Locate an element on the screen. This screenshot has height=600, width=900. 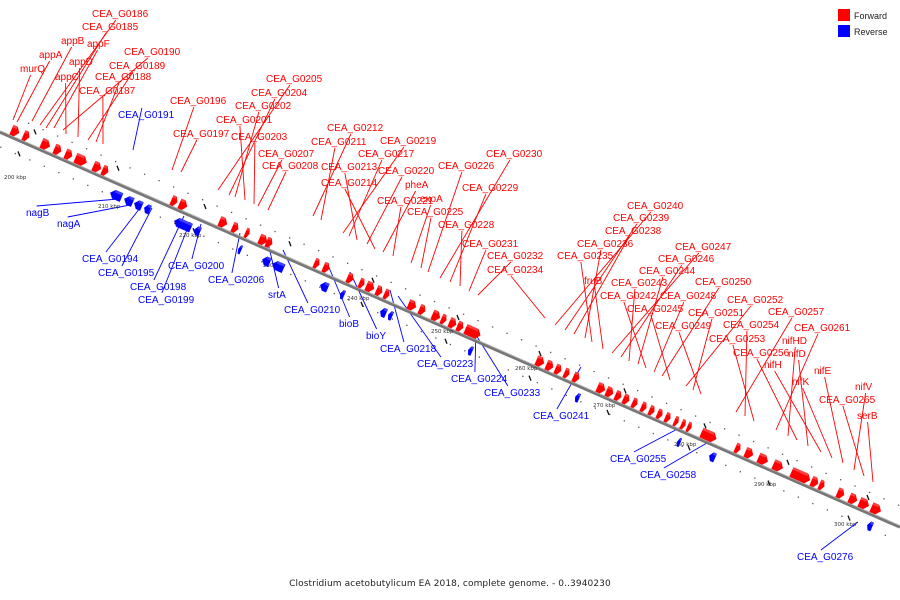
forward-label-exoa: exoA is located at coordinates (431, 199).